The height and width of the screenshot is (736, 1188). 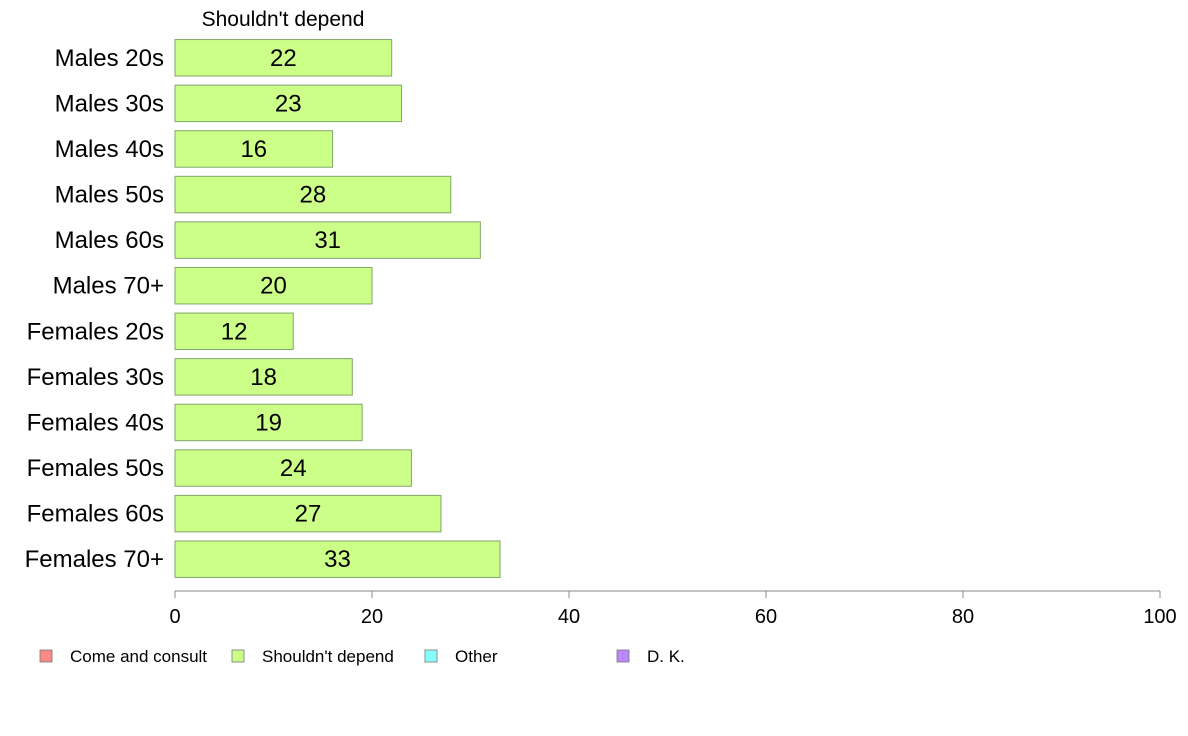 What do you see at coordinates (569, 617) in the screenshot?
I see `x-tick-label: 40` at bounding box center [569, 617].